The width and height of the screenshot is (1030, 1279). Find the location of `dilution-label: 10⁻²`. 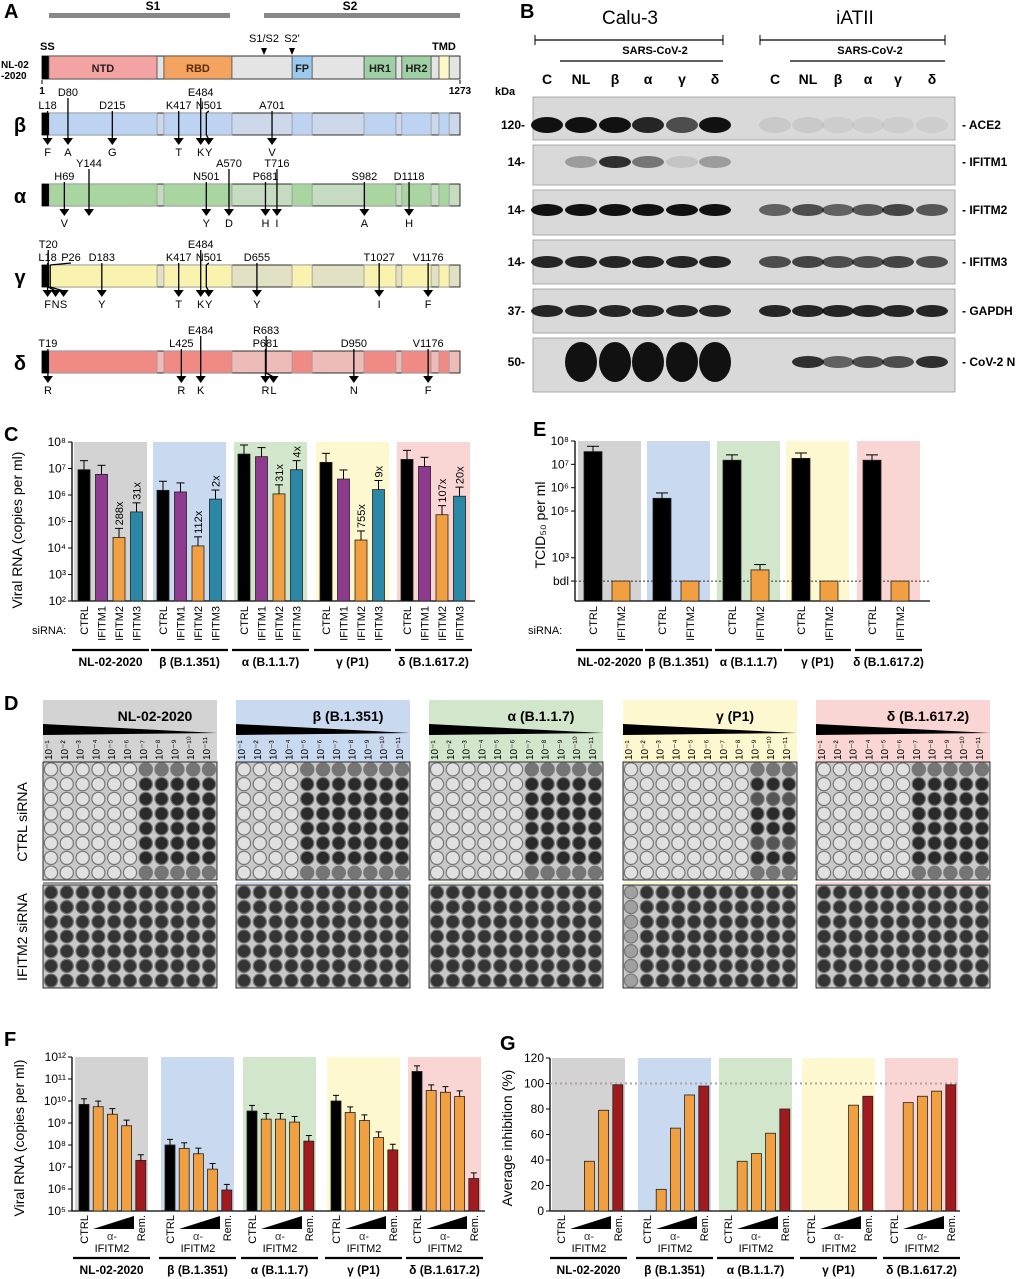

dilution-label: 10⁻² is located at coordinates (65, 750).